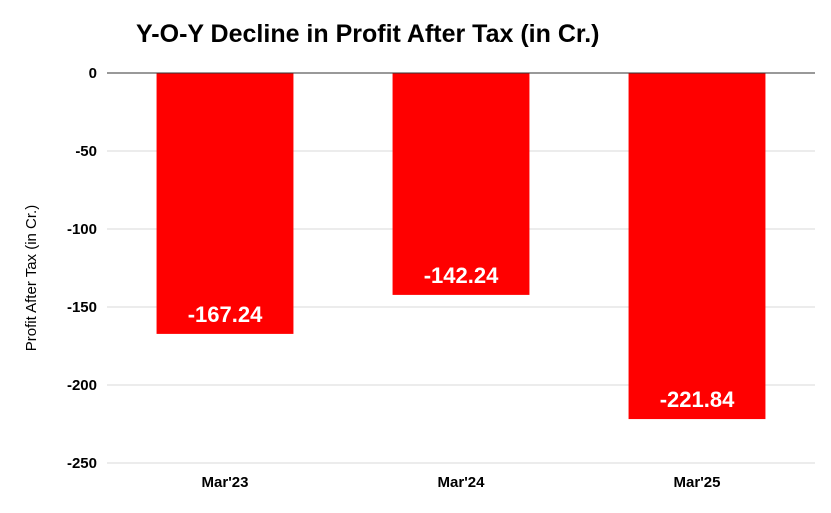 This screenshot has height=513, width=831. I want to click on data-label: -167.24, so click(225, 314).